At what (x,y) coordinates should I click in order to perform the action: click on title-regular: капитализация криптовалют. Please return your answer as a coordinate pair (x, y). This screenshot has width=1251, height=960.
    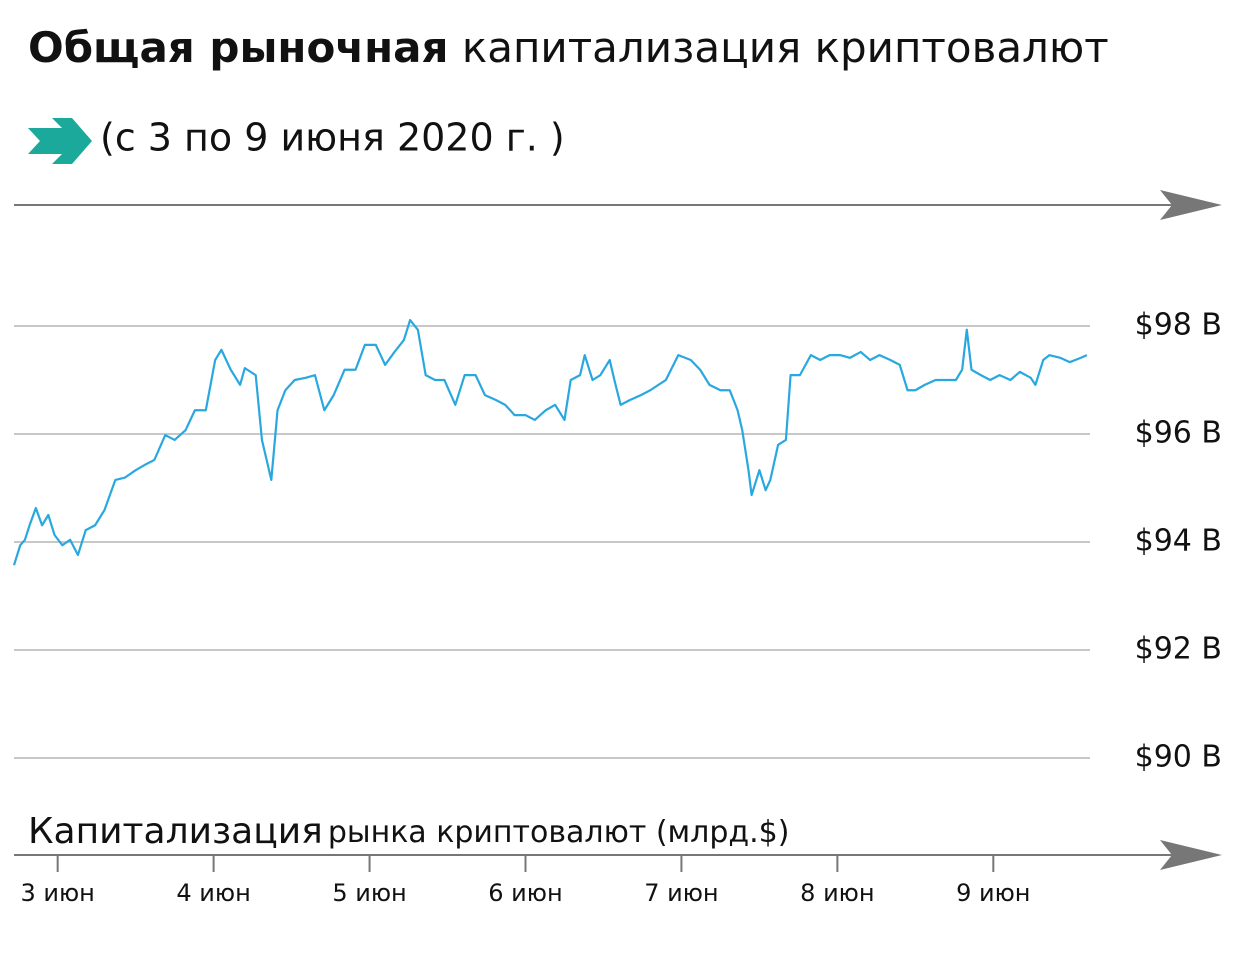
    Looking at the image, I should click on (785, 47).